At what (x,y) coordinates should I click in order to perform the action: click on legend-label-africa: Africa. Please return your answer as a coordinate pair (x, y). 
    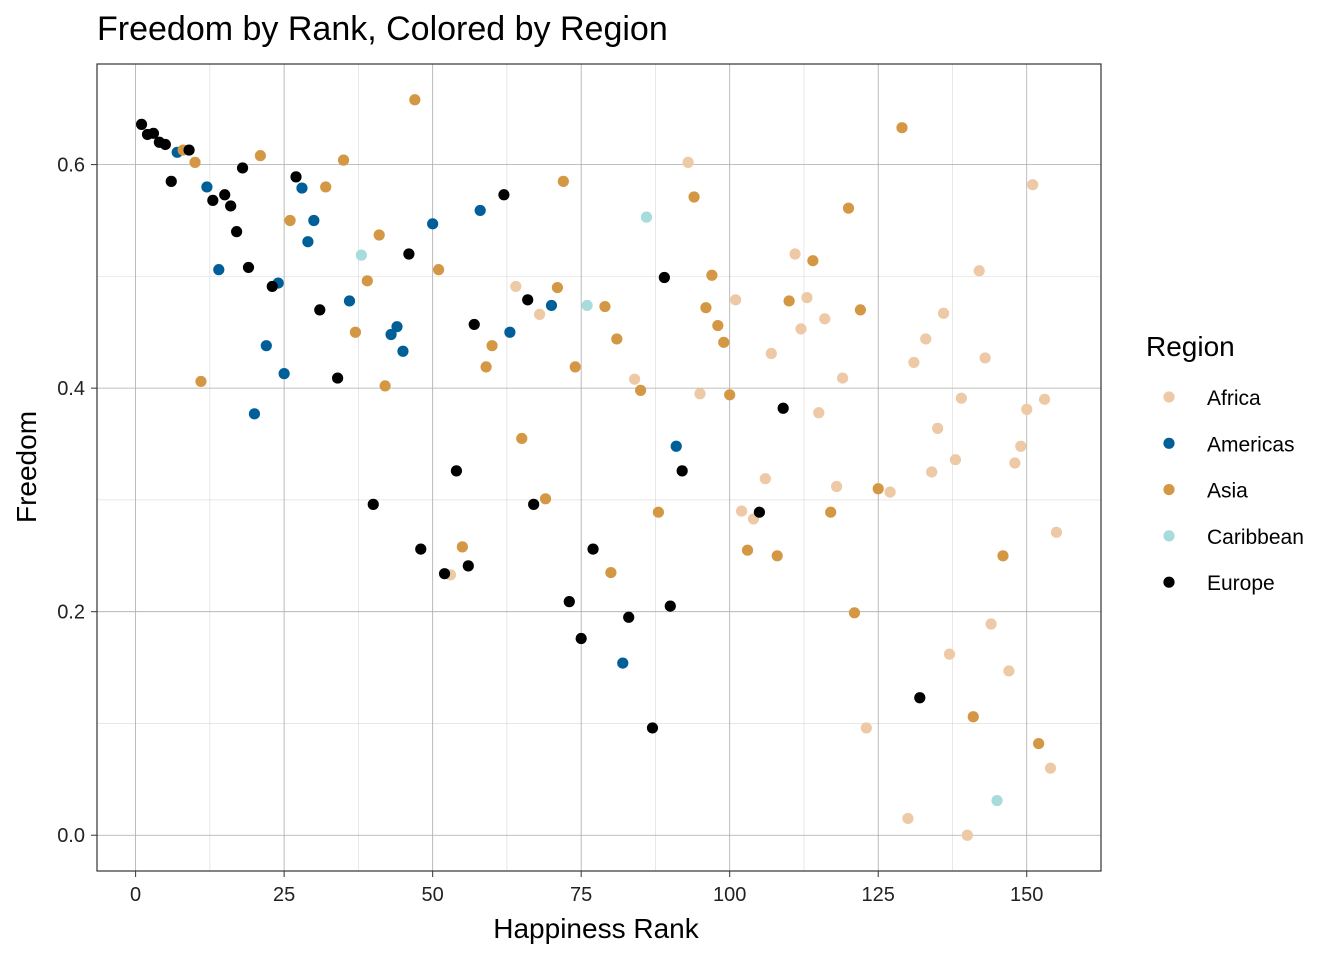
    Looking at the image, I should click on (1234, 398).